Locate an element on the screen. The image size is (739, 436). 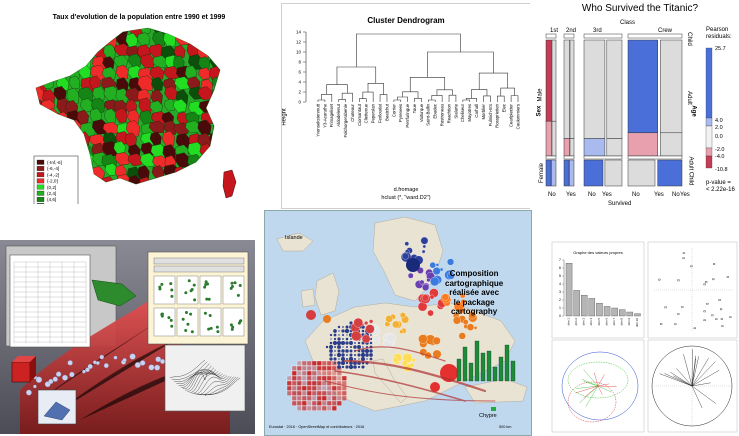
leaf-label: Carhall is located at coordinates (476, 111).